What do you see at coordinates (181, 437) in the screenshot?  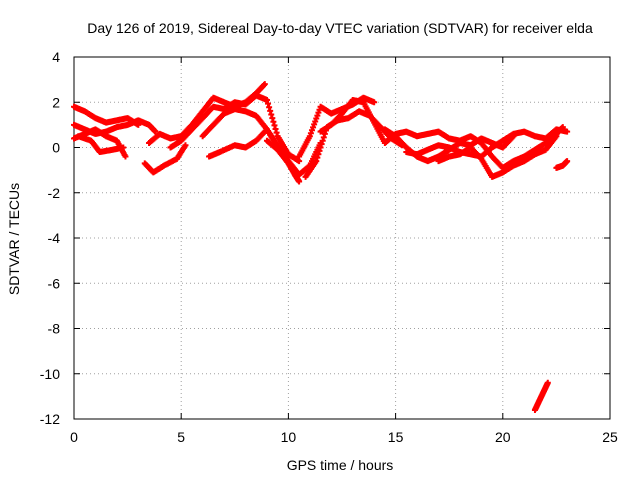 I see `x-tick-label: 5` at bounding box center [181, 437].